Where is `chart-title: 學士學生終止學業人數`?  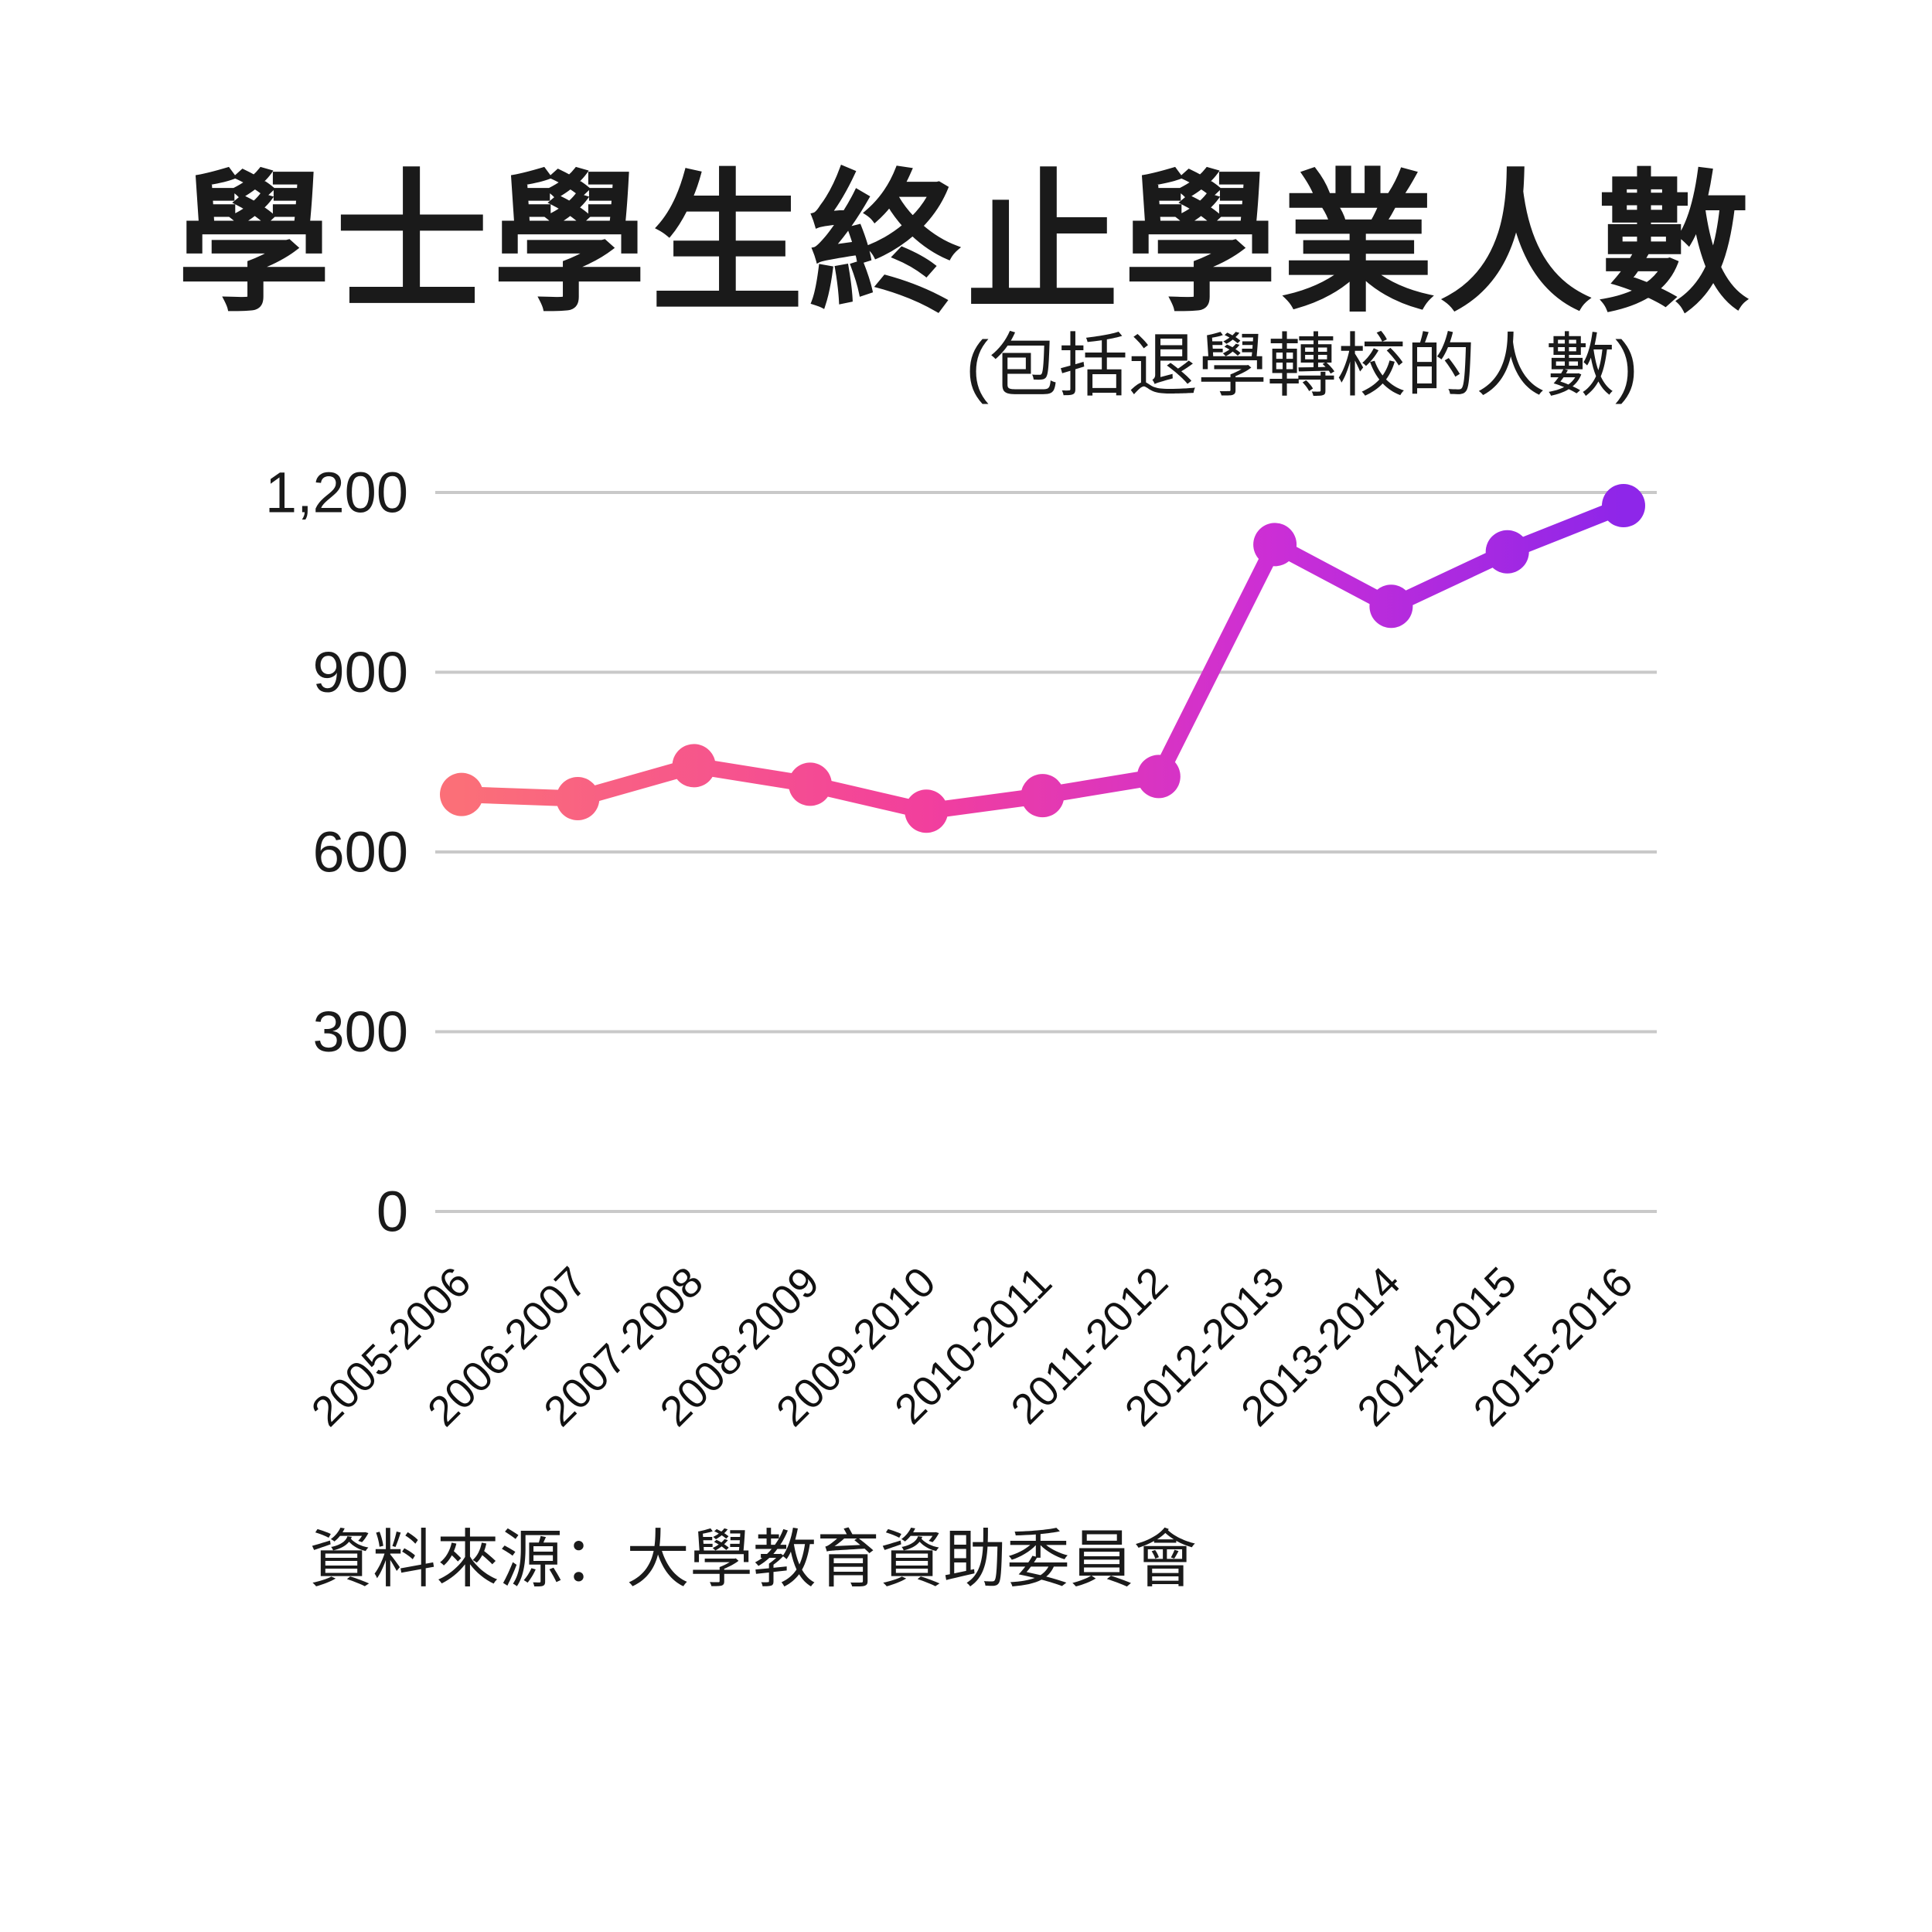
chart-title: 學士學生終止學業人數 is located at coordinates (966, 243).